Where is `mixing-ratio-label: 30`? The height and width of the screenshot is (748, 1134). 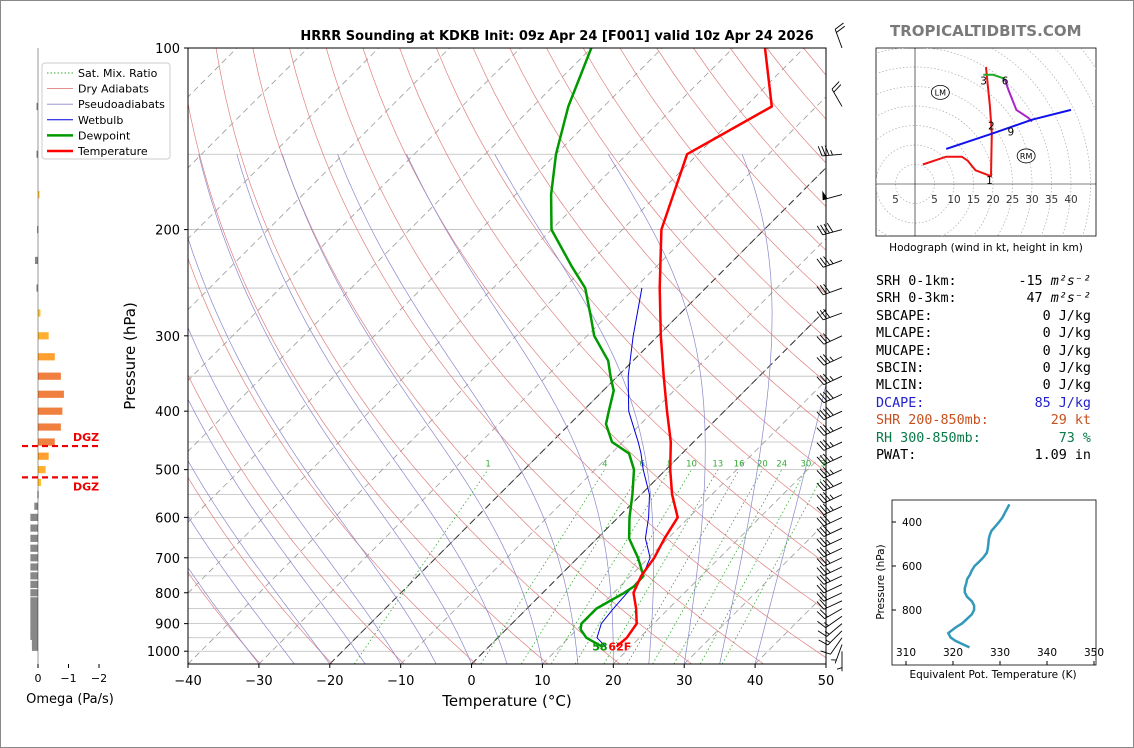
mixing-ratio-label: 30 is located at coordinates (805, 465).